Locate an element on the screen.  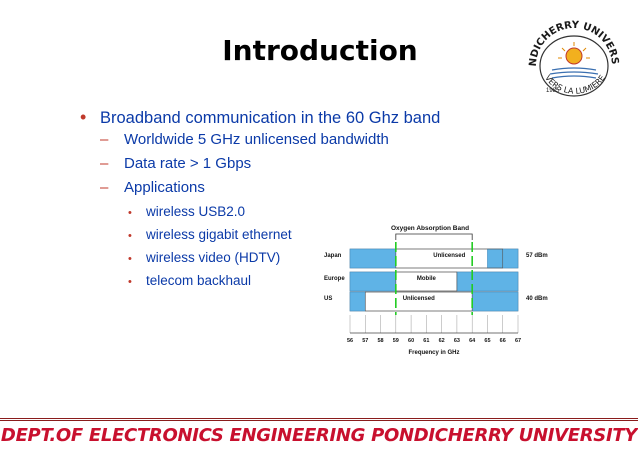
bullet-app: • wireless USB2.0 is located at coordinates (186, 211).